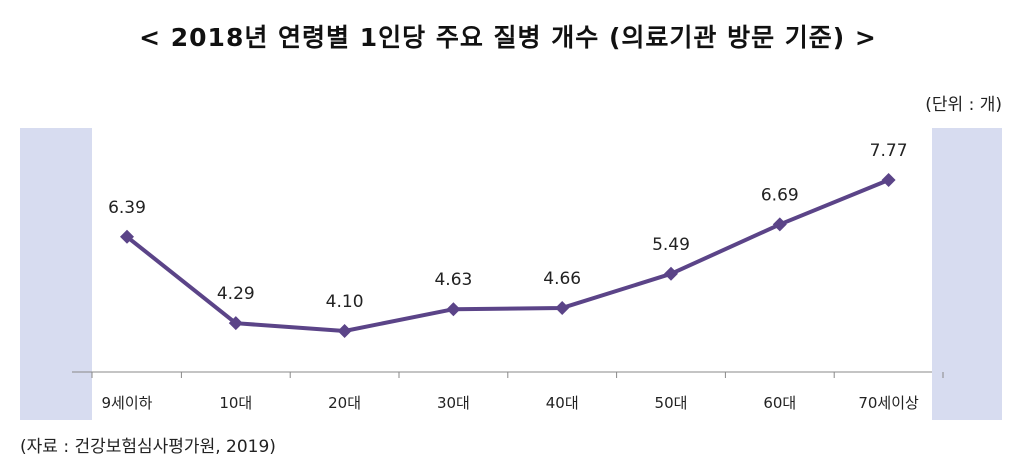 The image size is (1016, 472). What do you see at coordinates (453, 280) in the screenshot?
I see `data-label: 4.63` at bounding box center [453, 280].